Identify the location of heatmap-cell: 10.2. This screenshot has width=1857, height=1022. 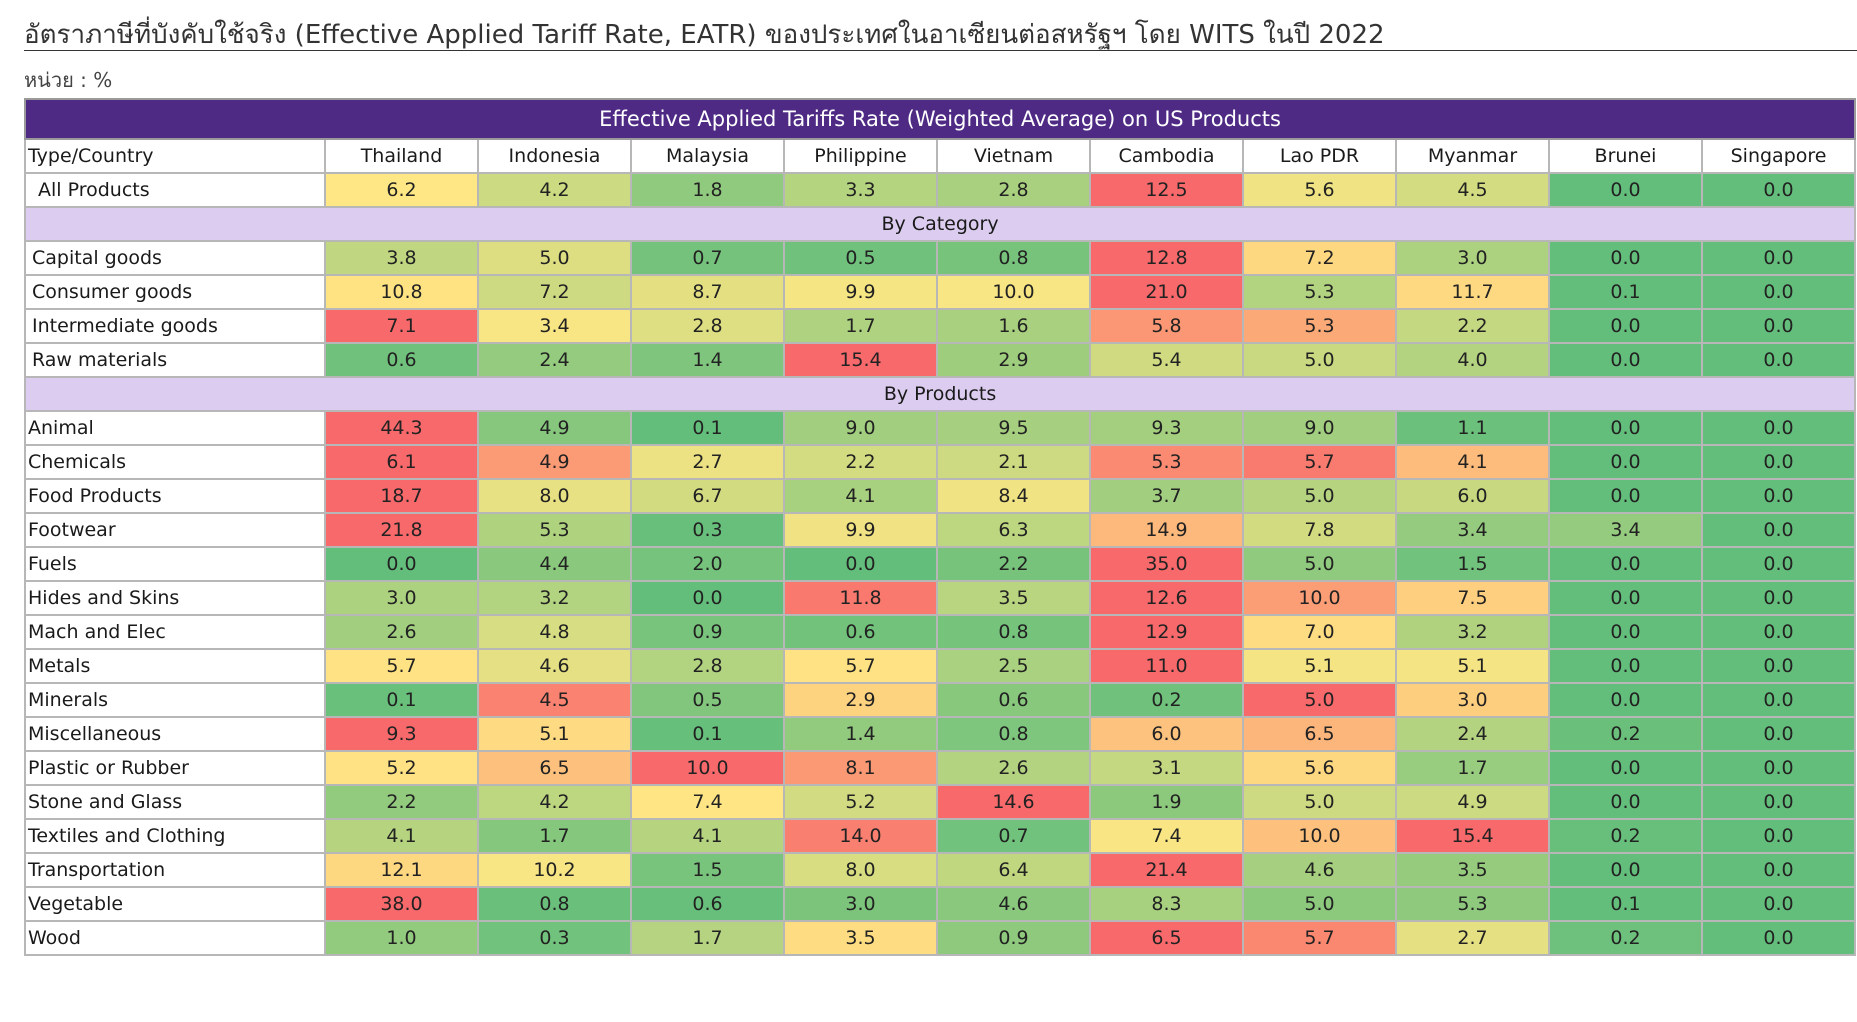
(554, 870).